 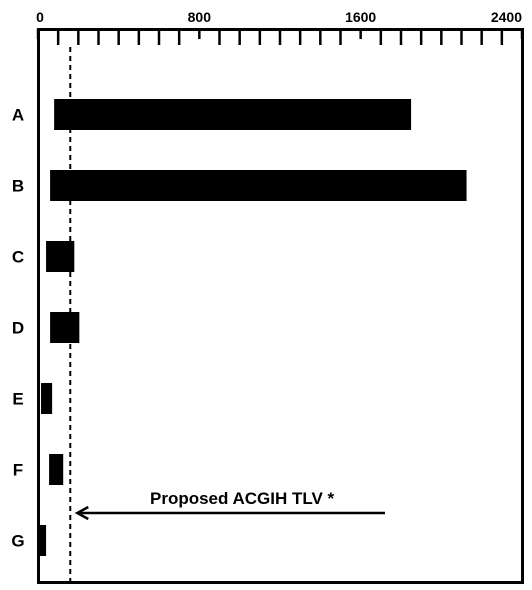 I want to click on bar-g, so click(x=43, y=540).